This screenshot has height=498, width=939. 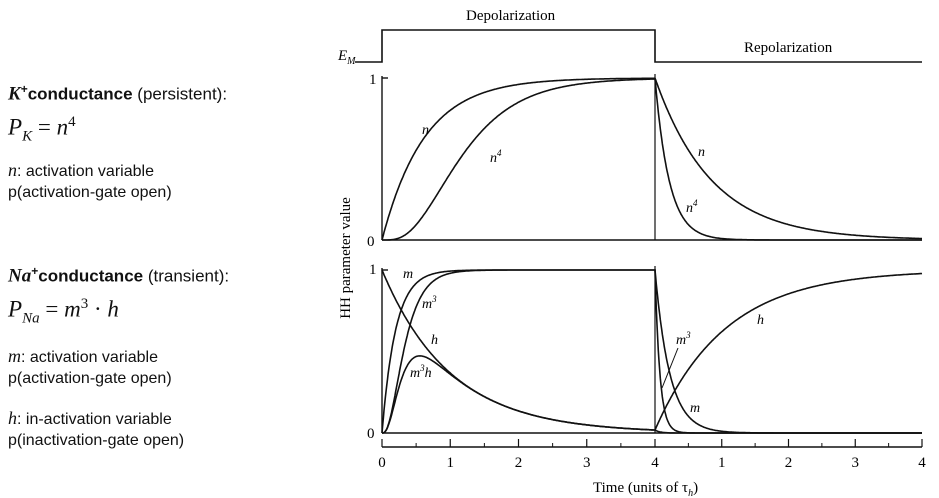 What do you see at coordinates (96, 440) in the screenshot?
I see `na-var2-prob: p(inactivation-gate open)` at bounding box center [96, 440].